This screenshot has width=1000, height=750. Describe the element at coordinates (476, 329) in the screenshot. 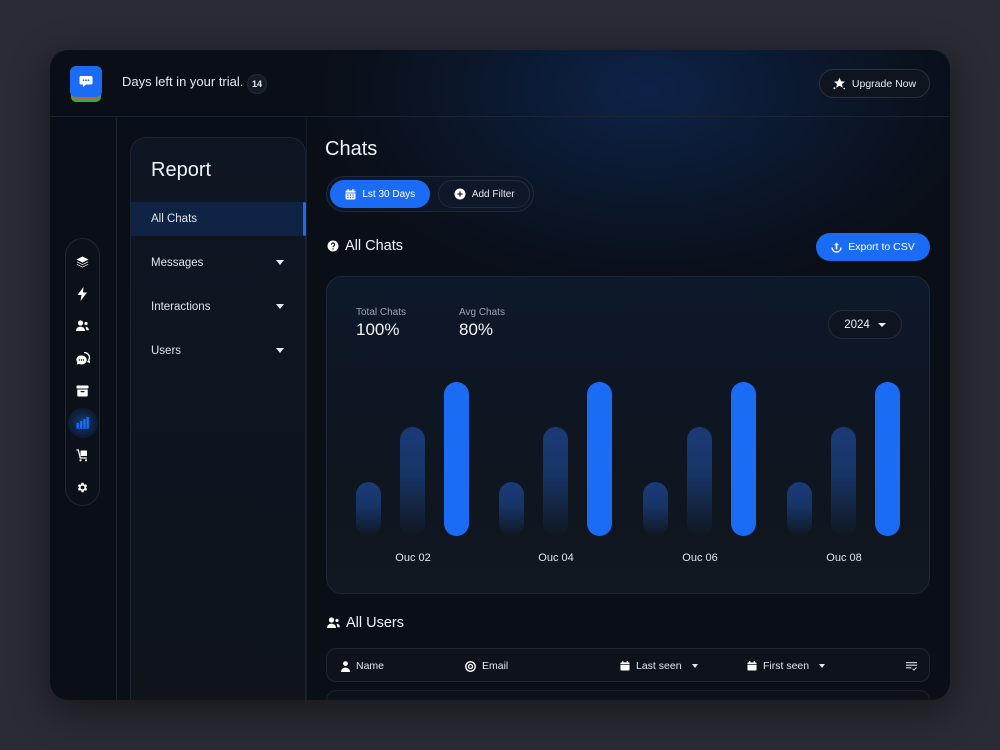

I see `stat-value: 80%` at that location.